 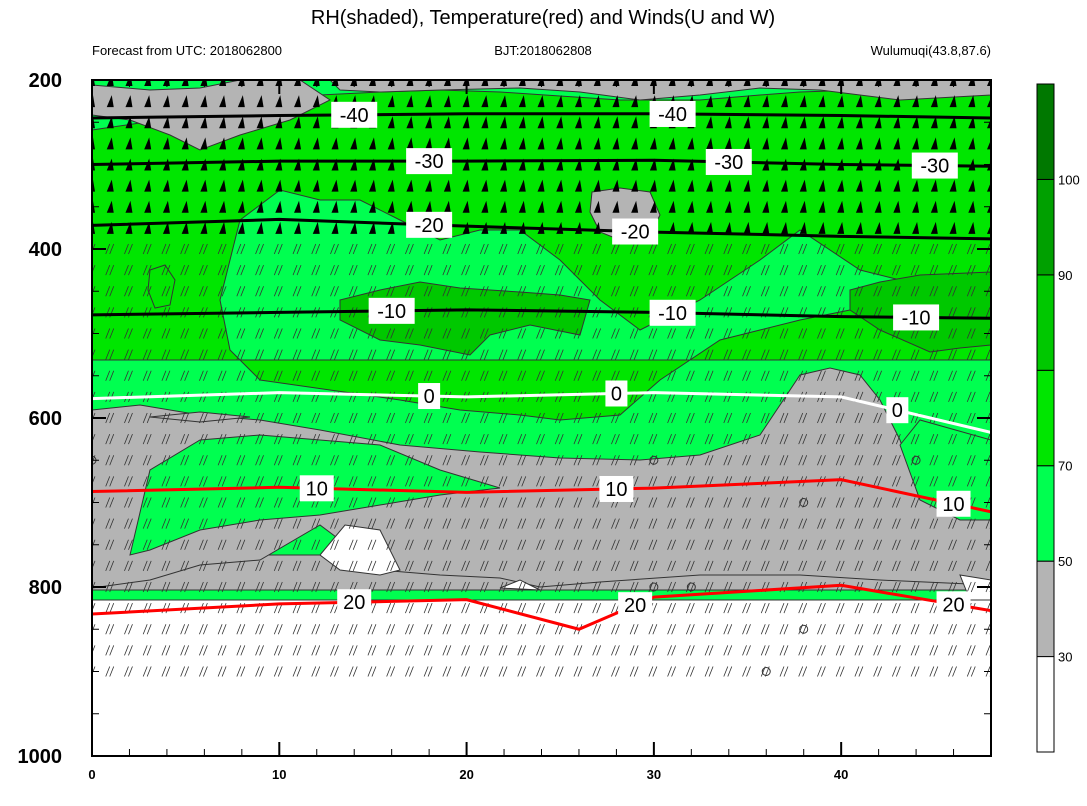 What do you see at coordinates (841, 774) in the screenshot?
I see `x-tick-label: 40` at bounding box center [841, 774].